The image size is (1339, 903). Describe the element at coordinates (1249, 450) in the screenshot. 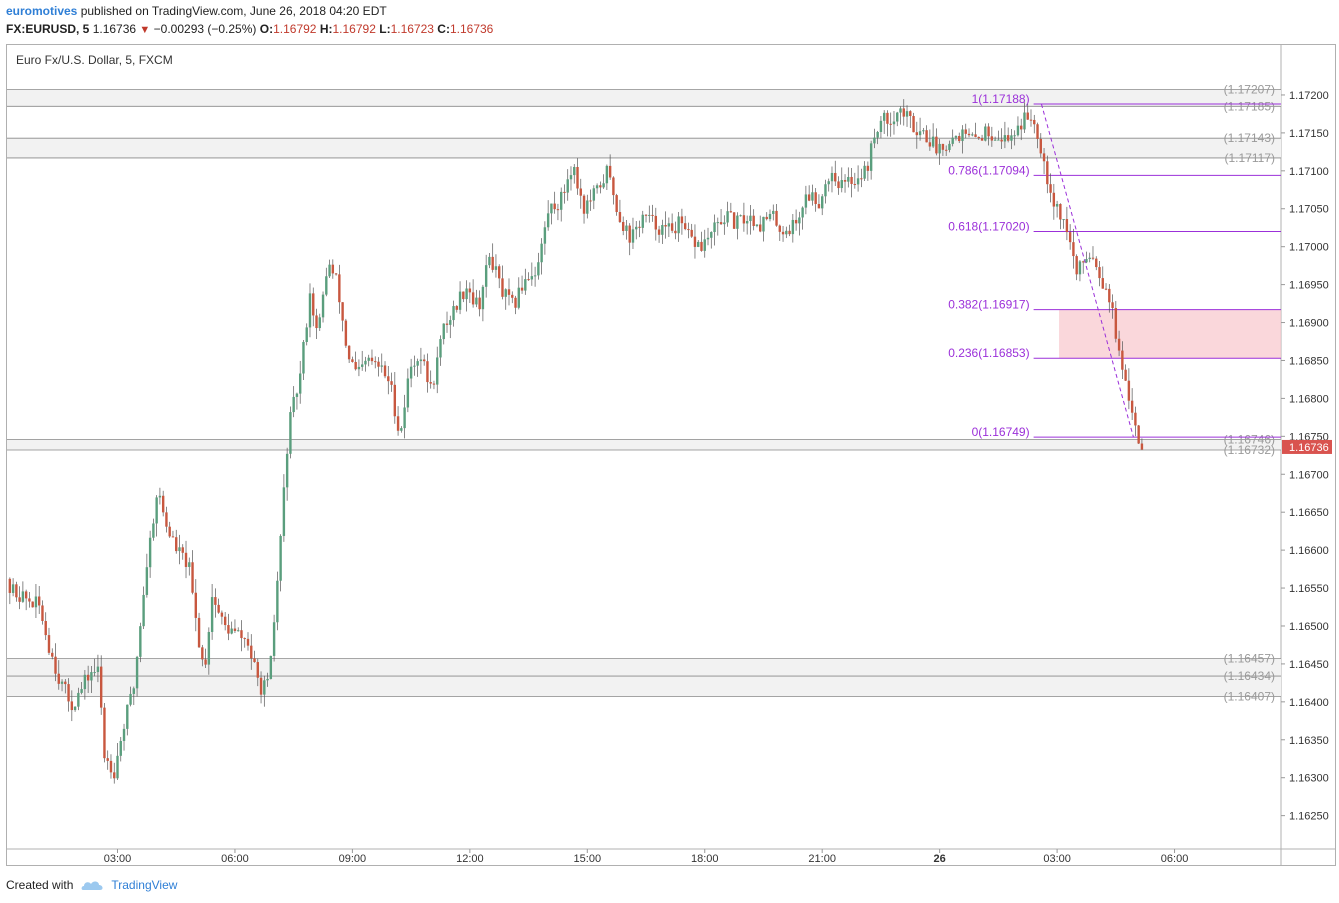

I see `sr-level-label: (1.16732)` at that location.